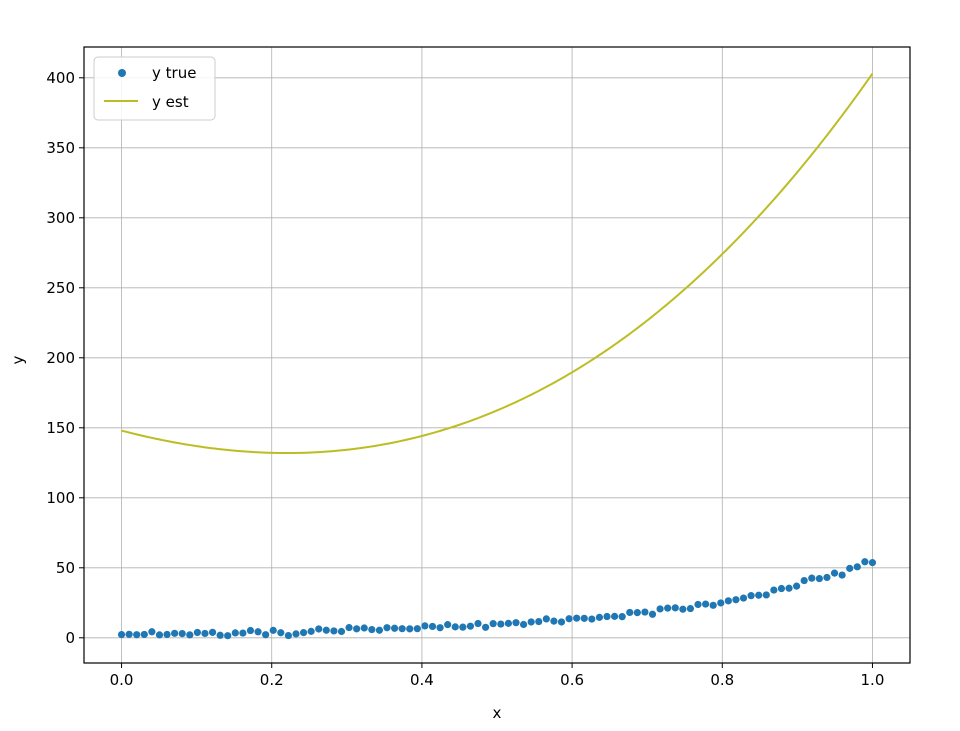  I want to click on y-tick-label: 200, so click(60, 358).